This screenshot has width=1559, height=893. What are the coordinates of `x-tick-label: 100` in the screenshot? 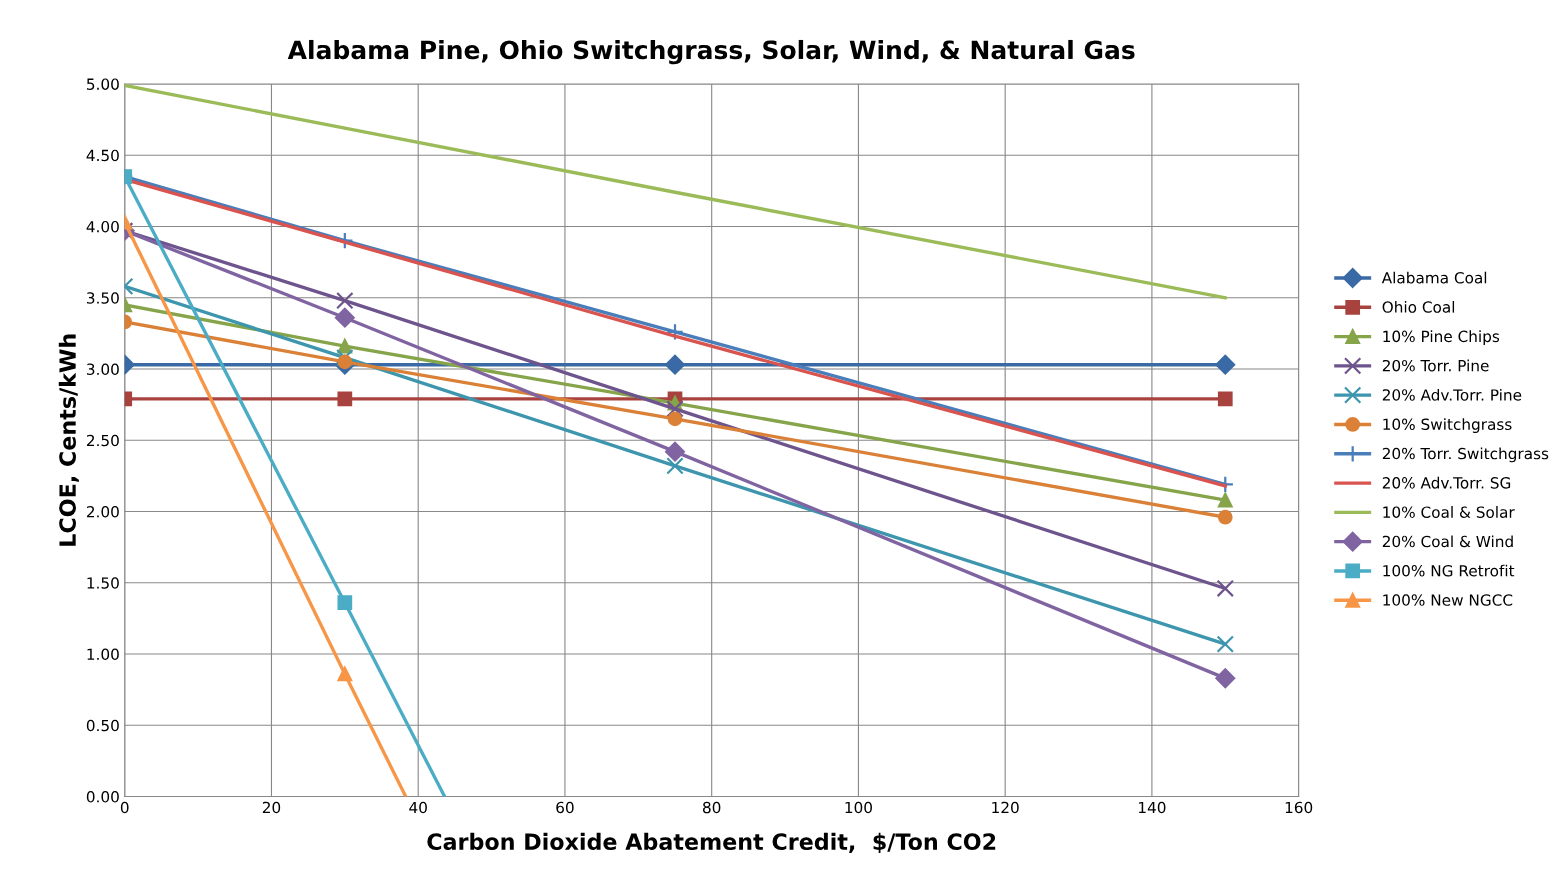 It's located at (858, 807).